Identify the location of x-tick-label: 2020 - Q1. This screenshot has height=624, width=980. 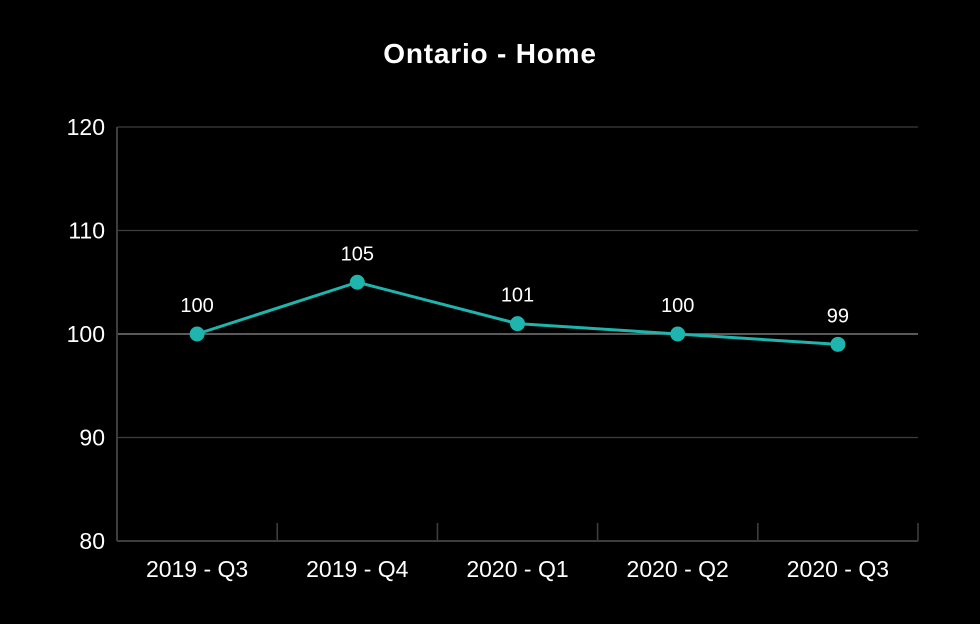
(517, 569).